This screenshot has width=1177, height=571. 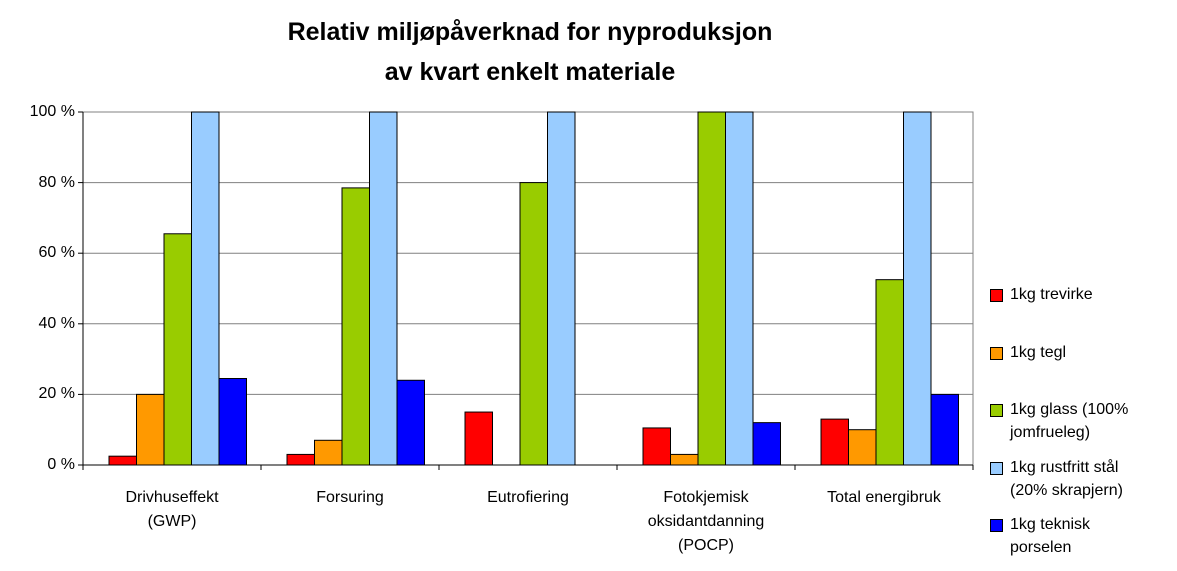 I want to click on y-tick-label: 20 %, so click(x=56, y=394).